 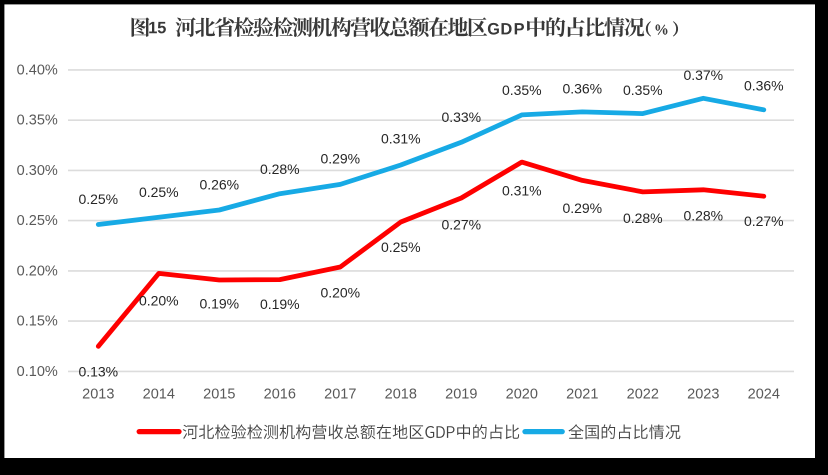 What do you see at coordinates (219, 185) in the screenshot?
I see `svg-text: 0.26%` at bounding box center [219, 185].